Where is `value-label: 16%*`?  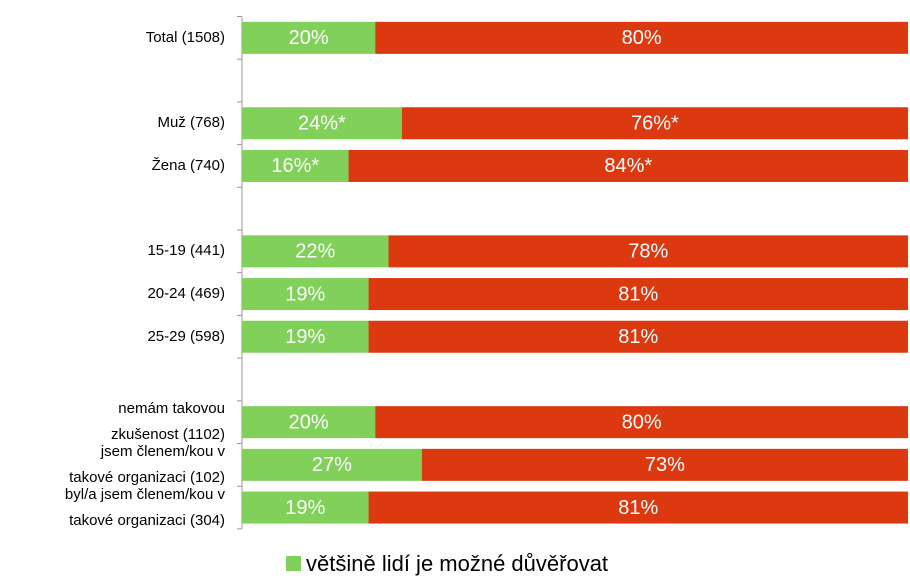
value-label: 16%* is located at coordinates (295, 166).